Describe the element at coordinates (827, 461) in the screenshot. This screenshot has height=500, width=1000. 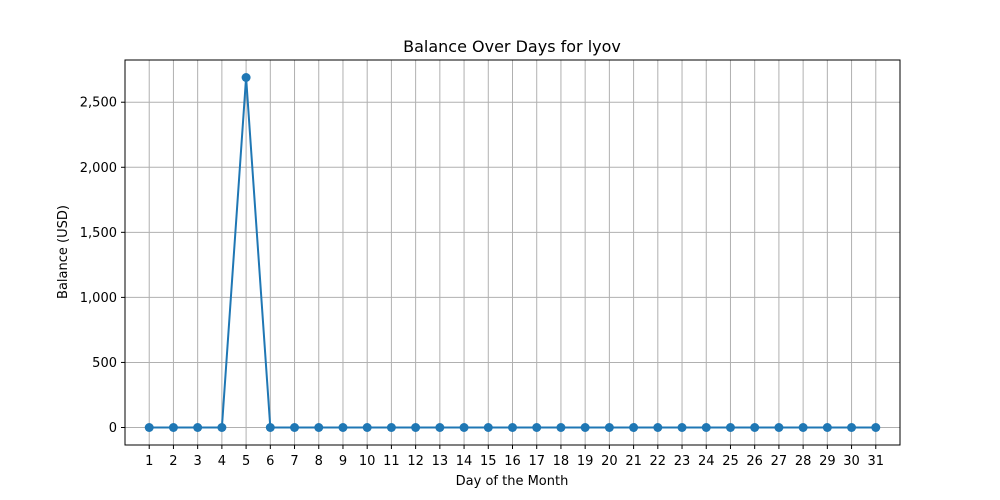
I see `x-tick-label: 29` at that location.